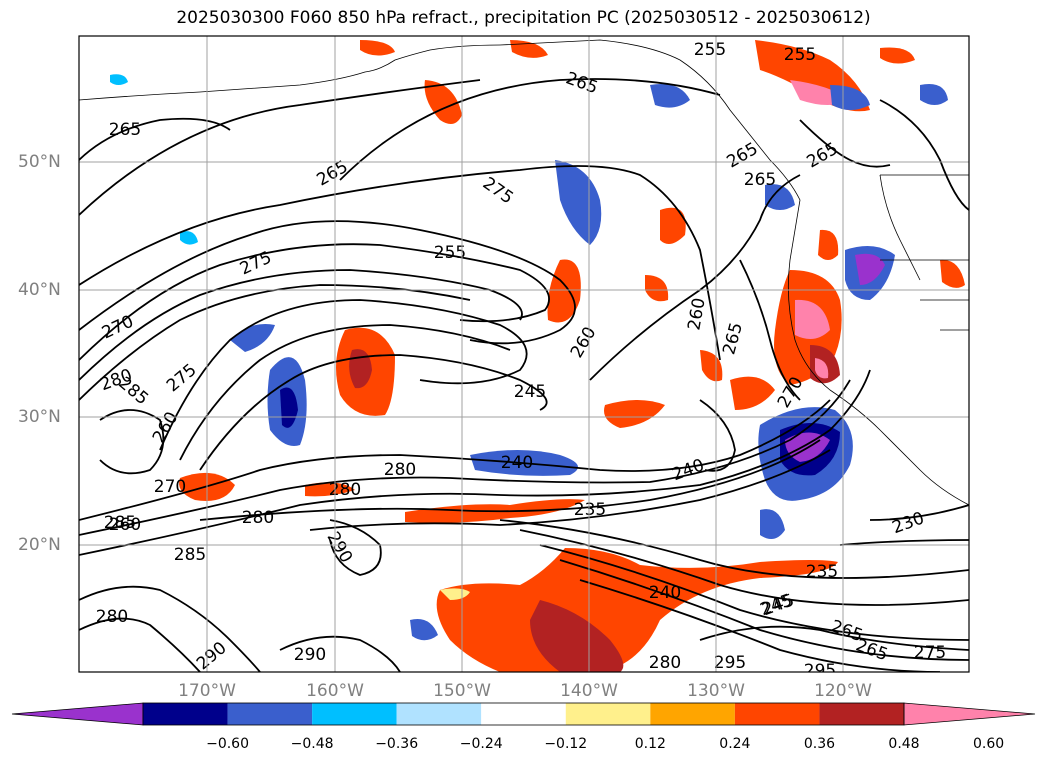 This screenshot has height=765, width=1047. Describe the element at coordinates (335, 691) in the screenshot. I see `lon-label-160w: 160°W` at that location.